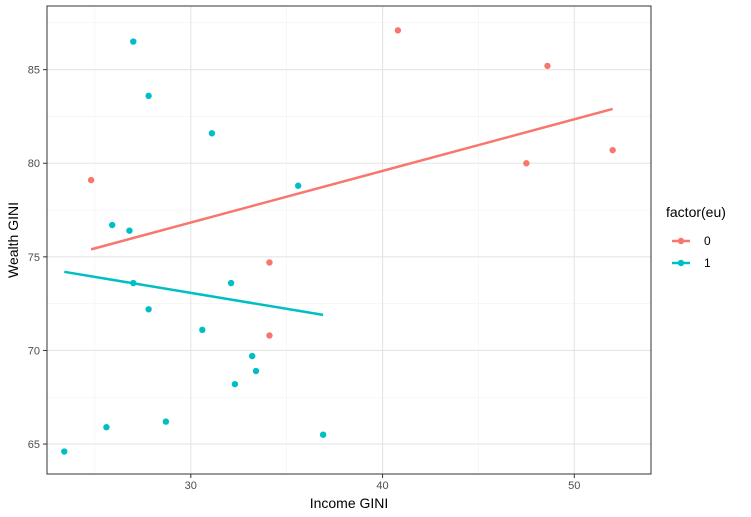 Image resolution: width=751 pixels, height=517 pixels. Describe the element at coordinates (13, 240) in the screenshot. I see `y-axis-title: Wealth GINI` at that location.